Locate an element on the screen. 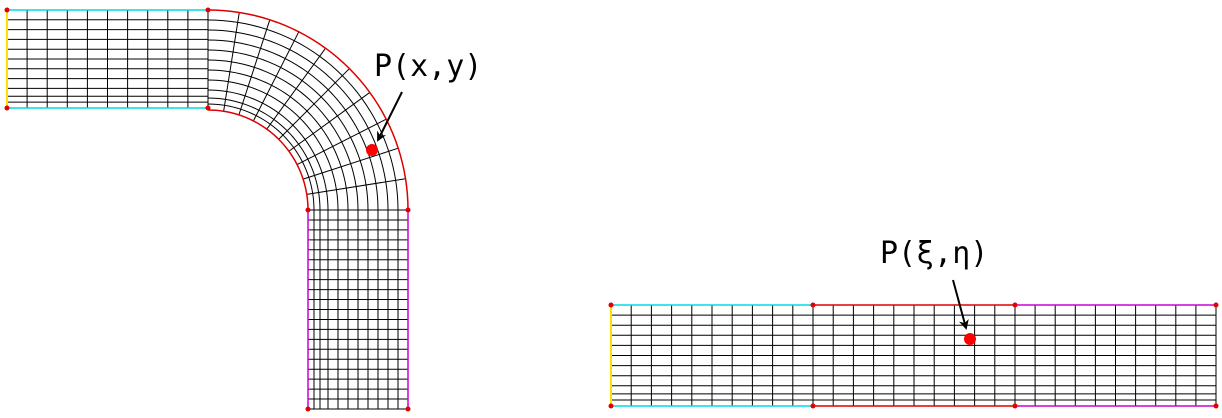 The width and height of the screenshot is (1222, 418). computational-domain-mesh is located at coordinates (913, 355).